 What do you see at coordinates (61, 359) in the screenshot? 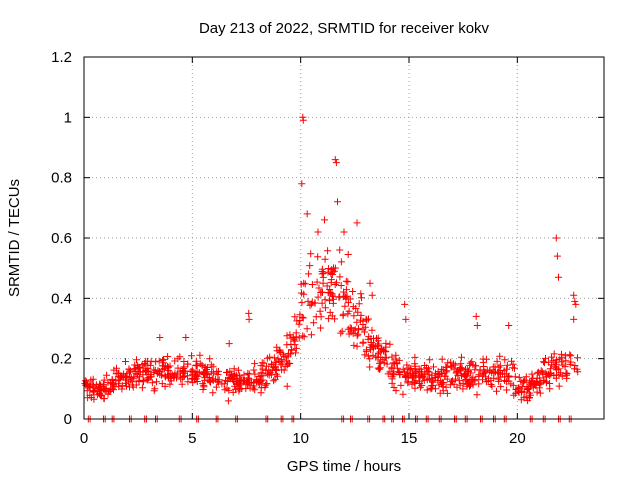
I see `y-tick-label: 0.2` at bounding box center [61, 359].